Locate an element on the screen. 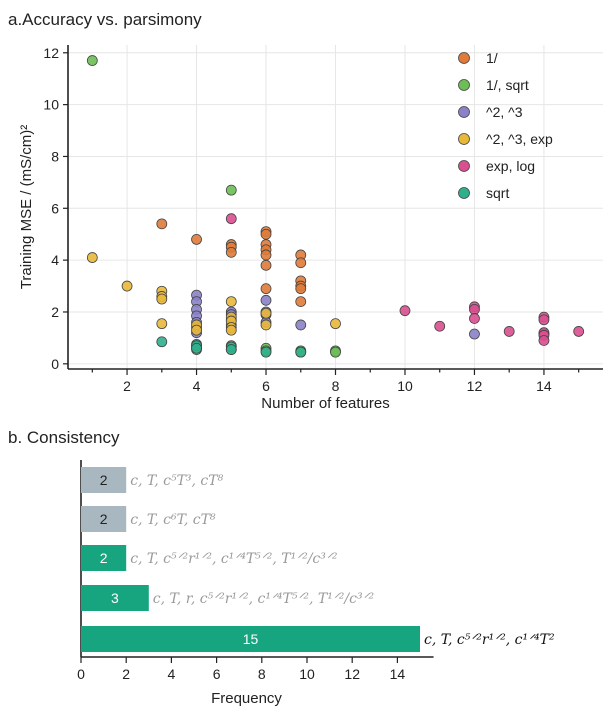 The height and width of the screenshot is (707, 606). feature-set-label: c, T, c⁵ᐟ²r¹ᐟ², c¹ᐟ⁴T² is located at coordinates (489, 640).